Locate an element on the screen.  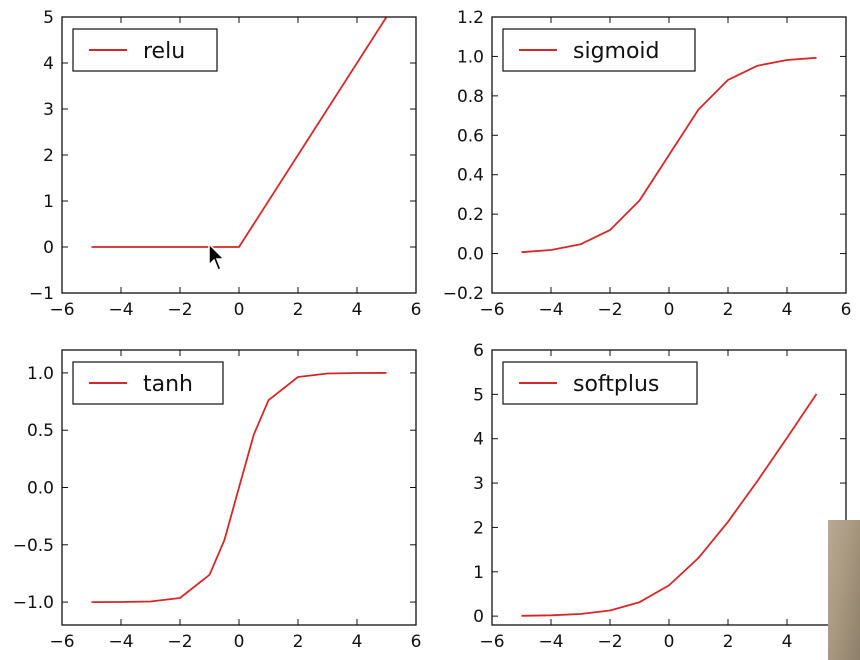
series-line-relu is located at coordinates (239, 132).